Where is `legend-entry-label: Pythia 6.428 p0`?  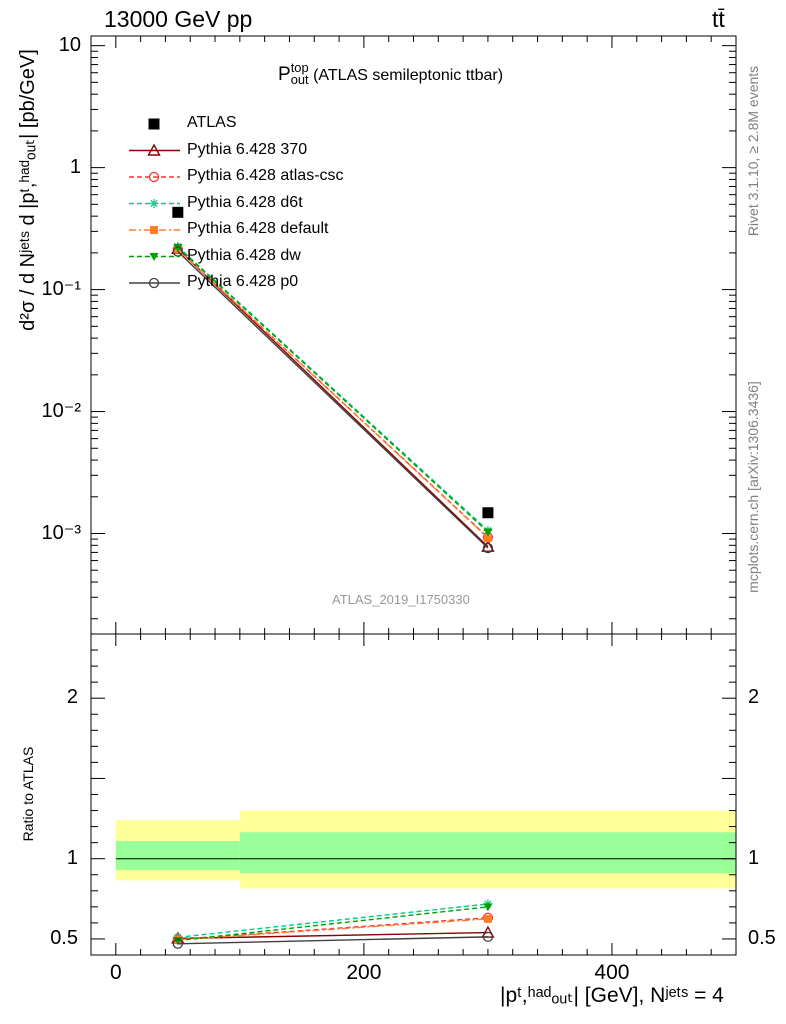
legend-entry-label: Pythia 6.428 p0 is located at coordinates (243, 281).